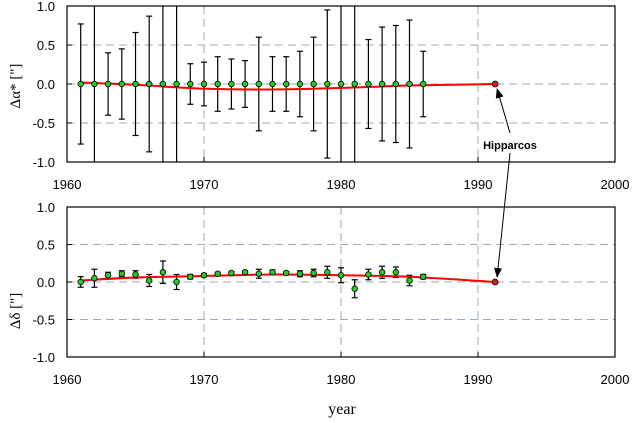  I want to click on data-layer, so click(286, 279).